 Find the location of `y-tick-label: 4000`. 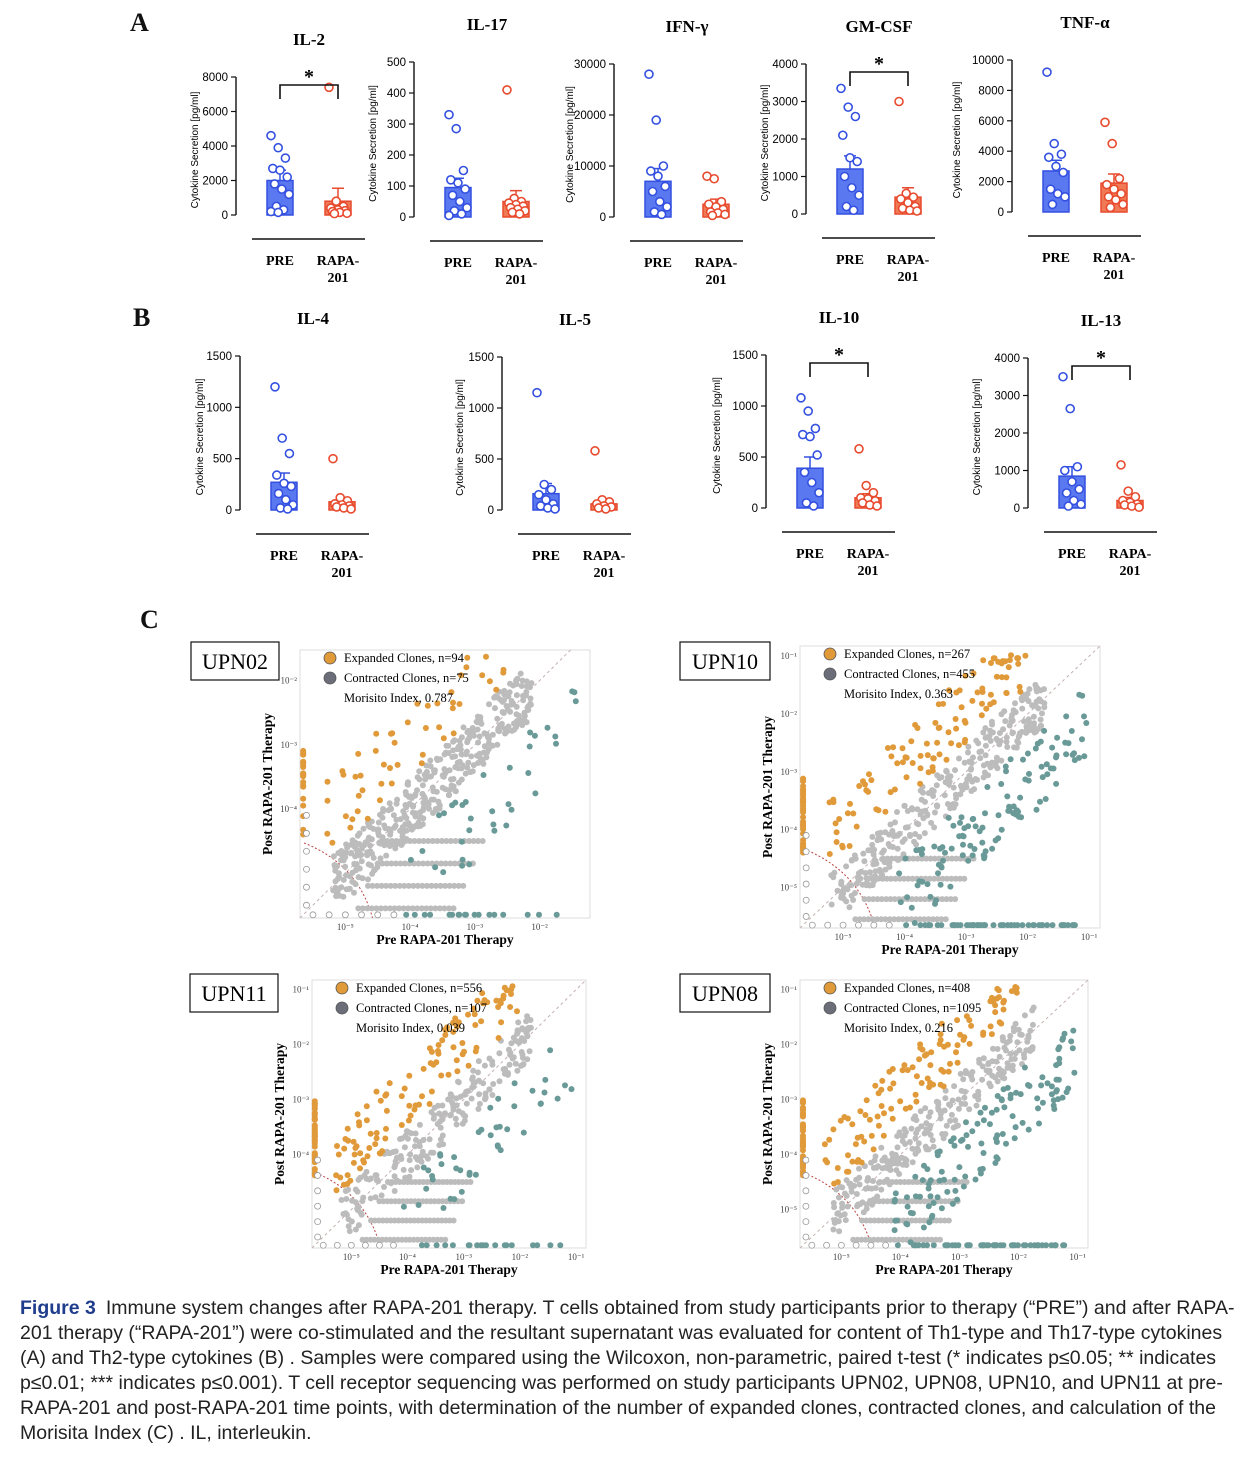

y-tick-label: 4000 is located at coordinates (991, 152).